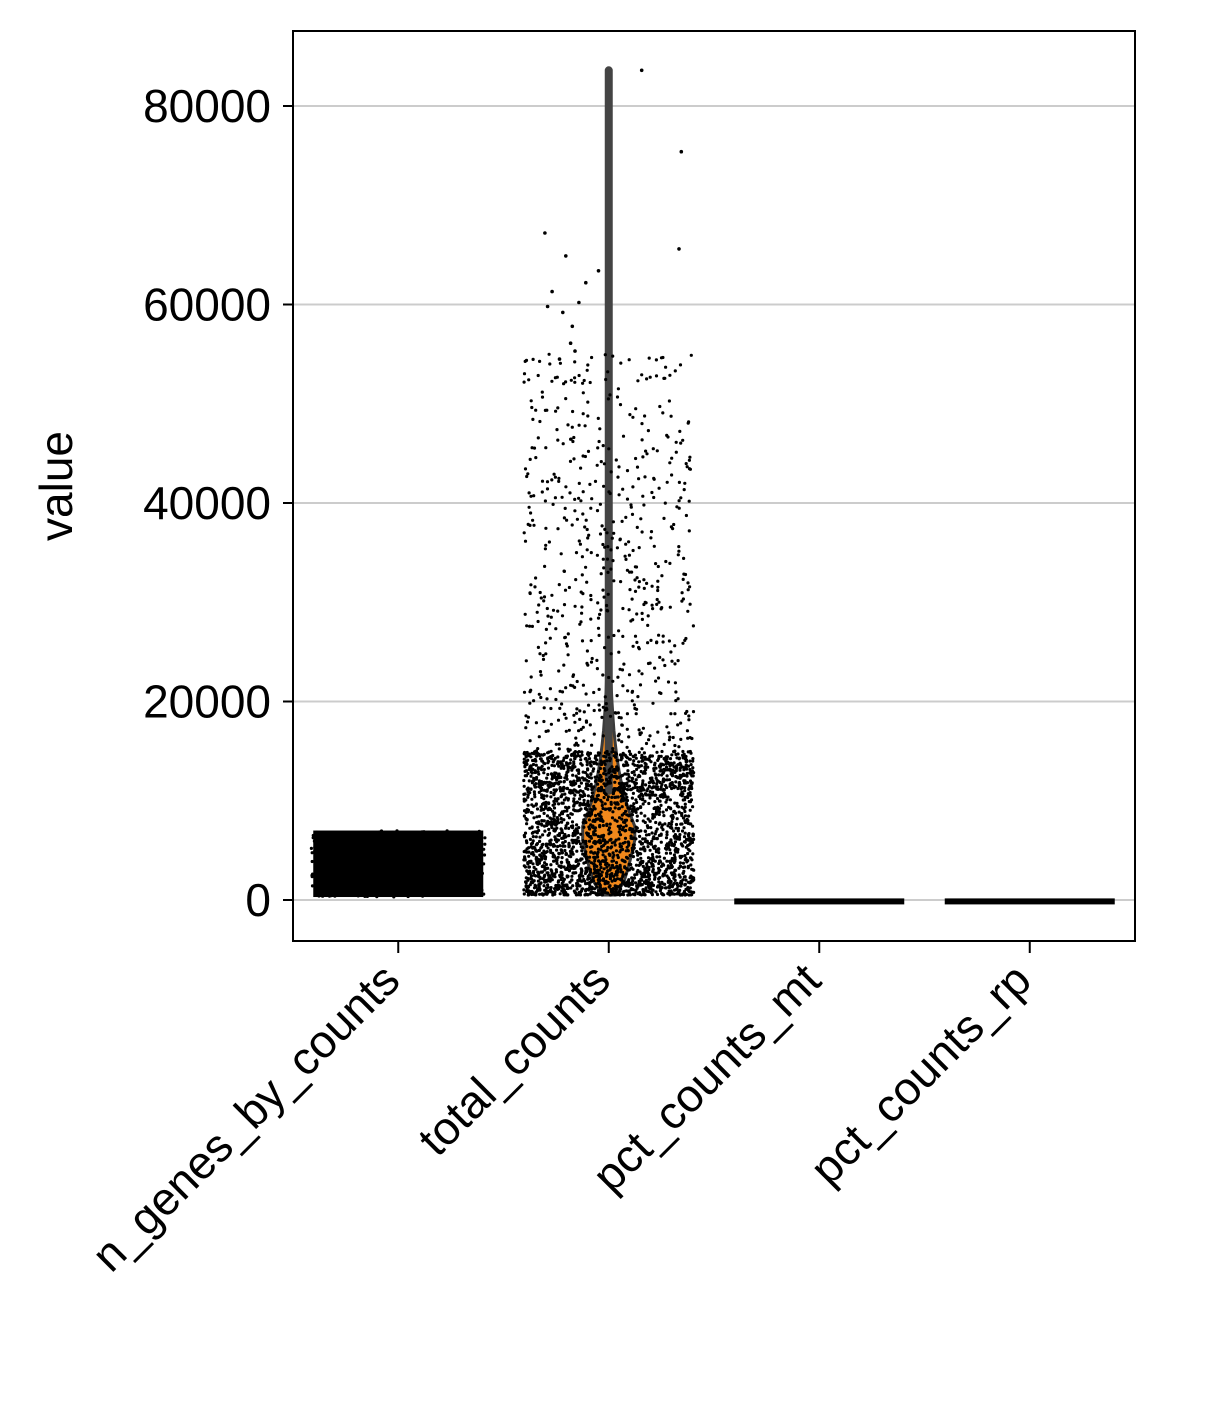  I want to click on outlier-point, so click(579, 302).